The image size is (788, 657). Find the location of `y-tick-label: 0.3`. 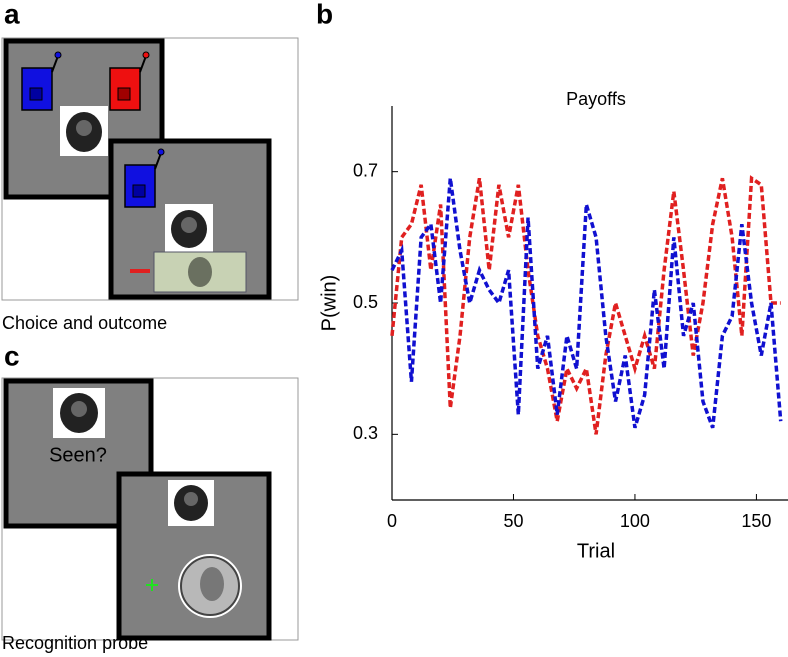

y-tick-label: 0.3 is located at coordinates (365, 433).